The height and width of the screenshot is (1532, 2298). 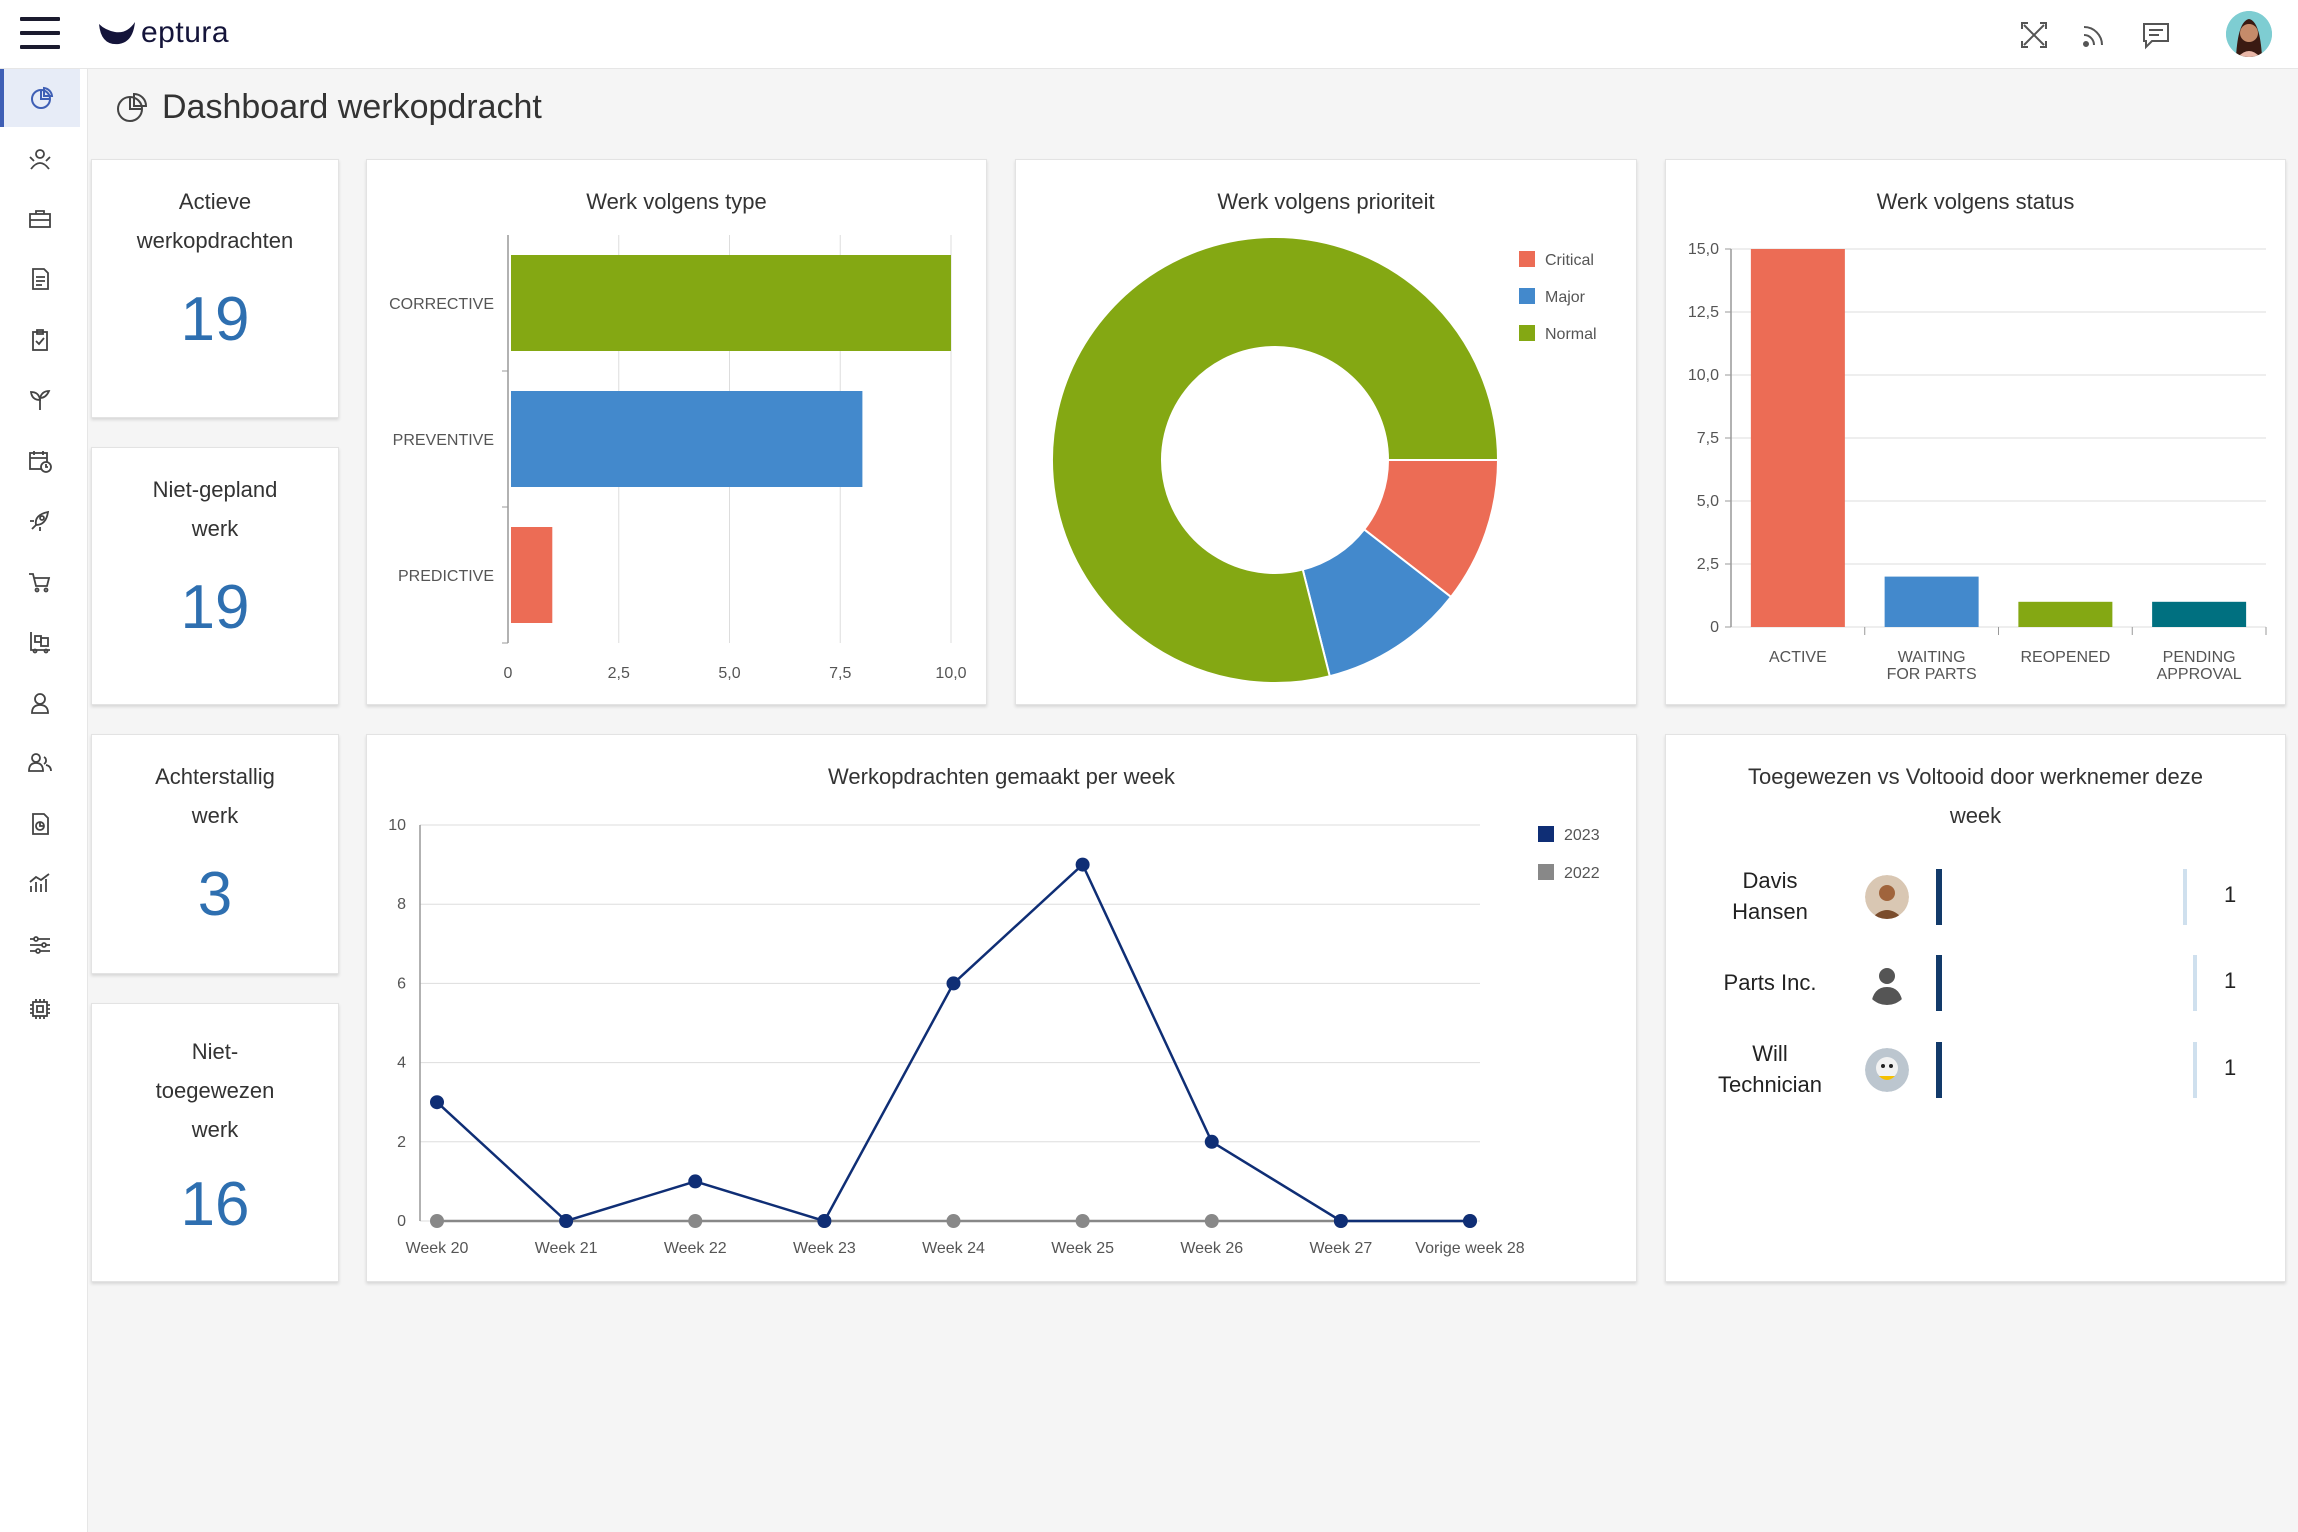 What do you see at coordinates (1324, 460) in the screenshot?
I see `chart-priority-svg: Critical Major Normal` at bounding box center [1324, 460].